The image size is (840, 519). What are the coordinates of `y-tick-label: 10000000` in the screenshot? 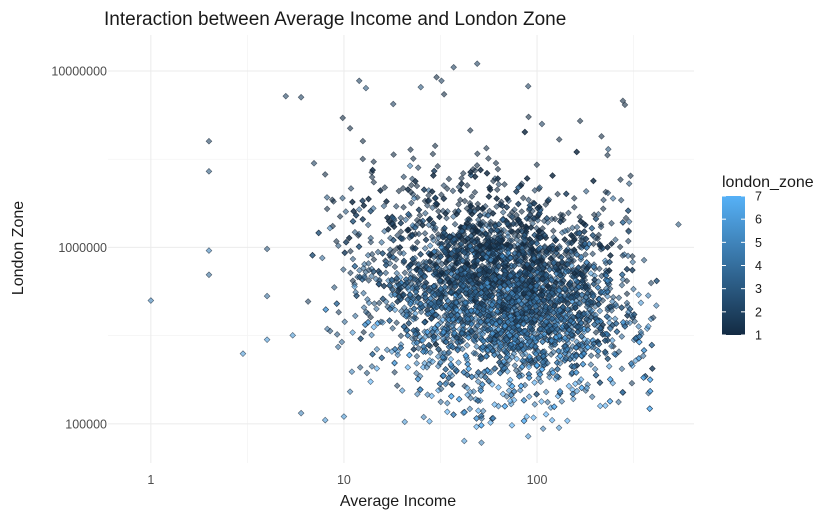 It's located at (79, 72).